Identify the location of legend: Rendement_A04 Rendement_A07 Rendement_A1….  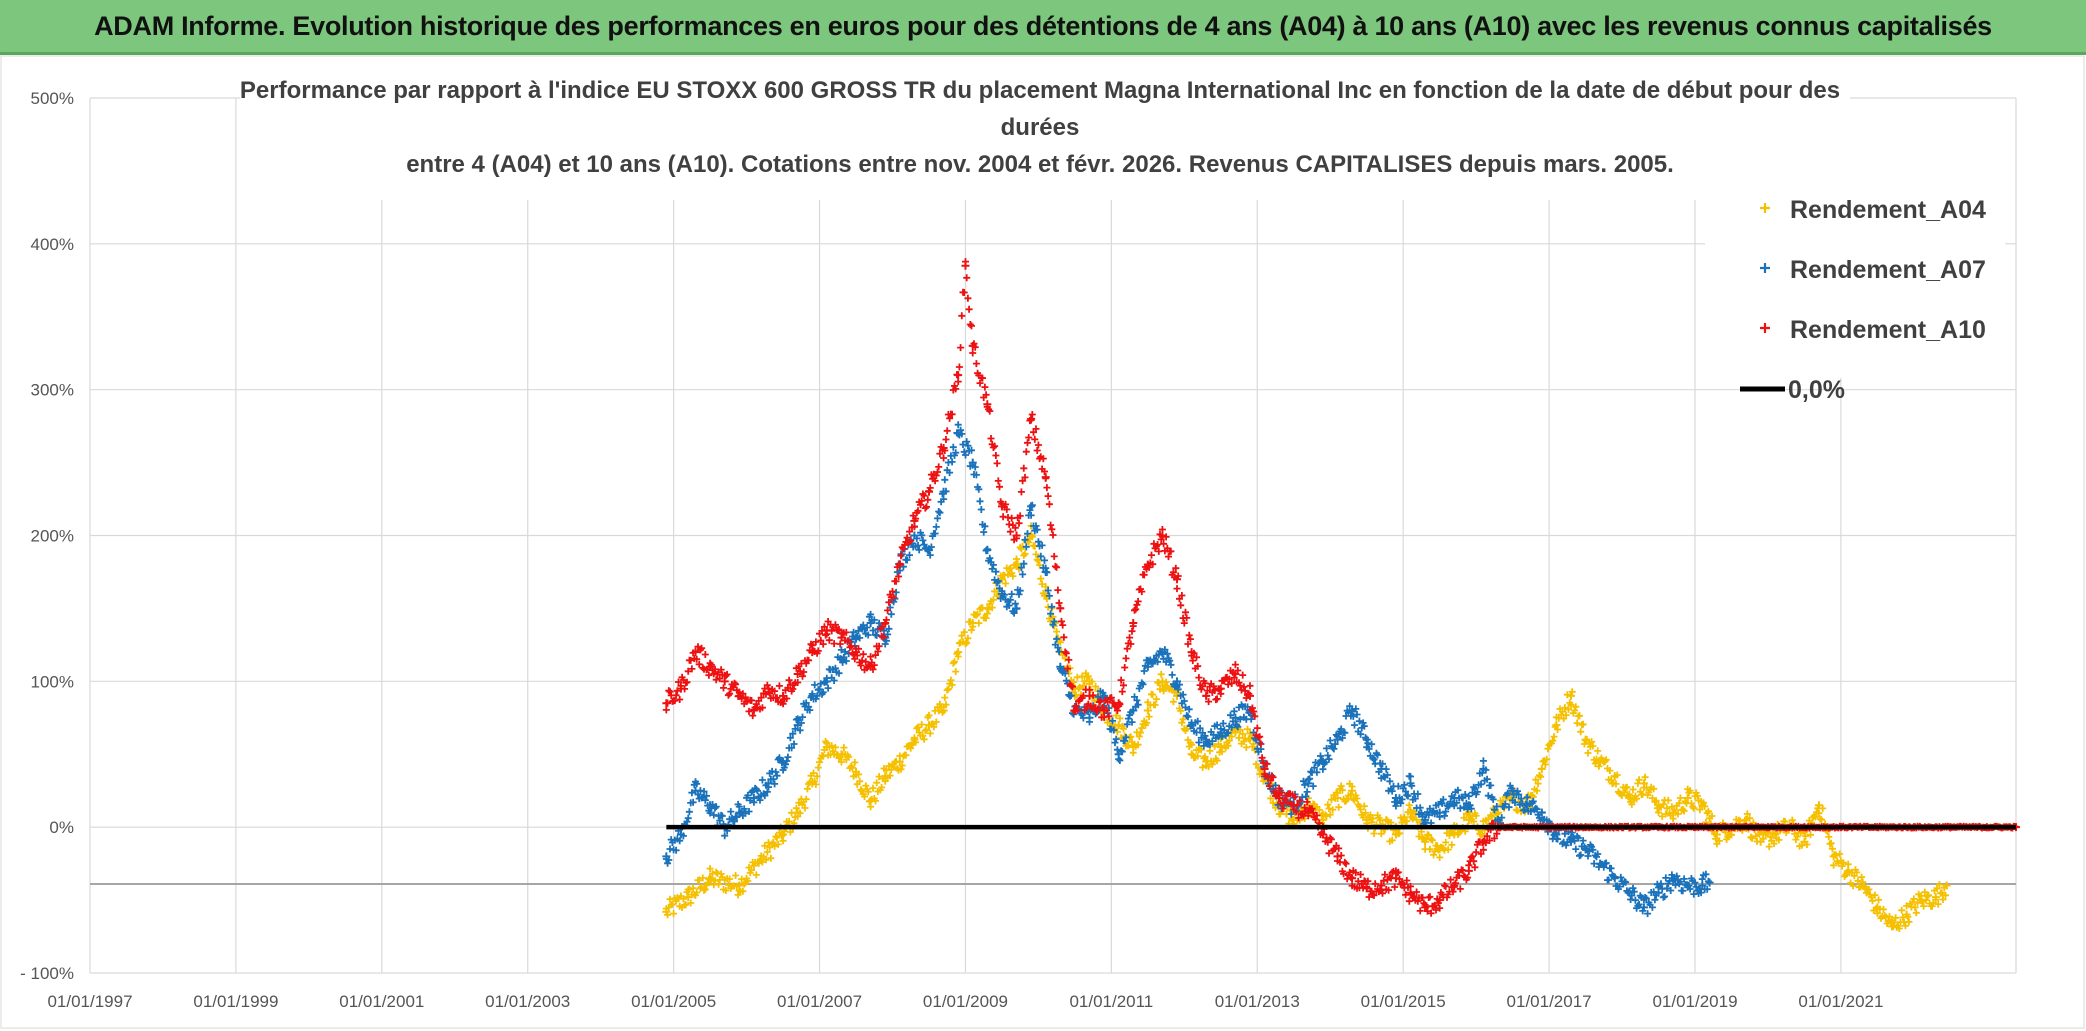
(1855, 288).